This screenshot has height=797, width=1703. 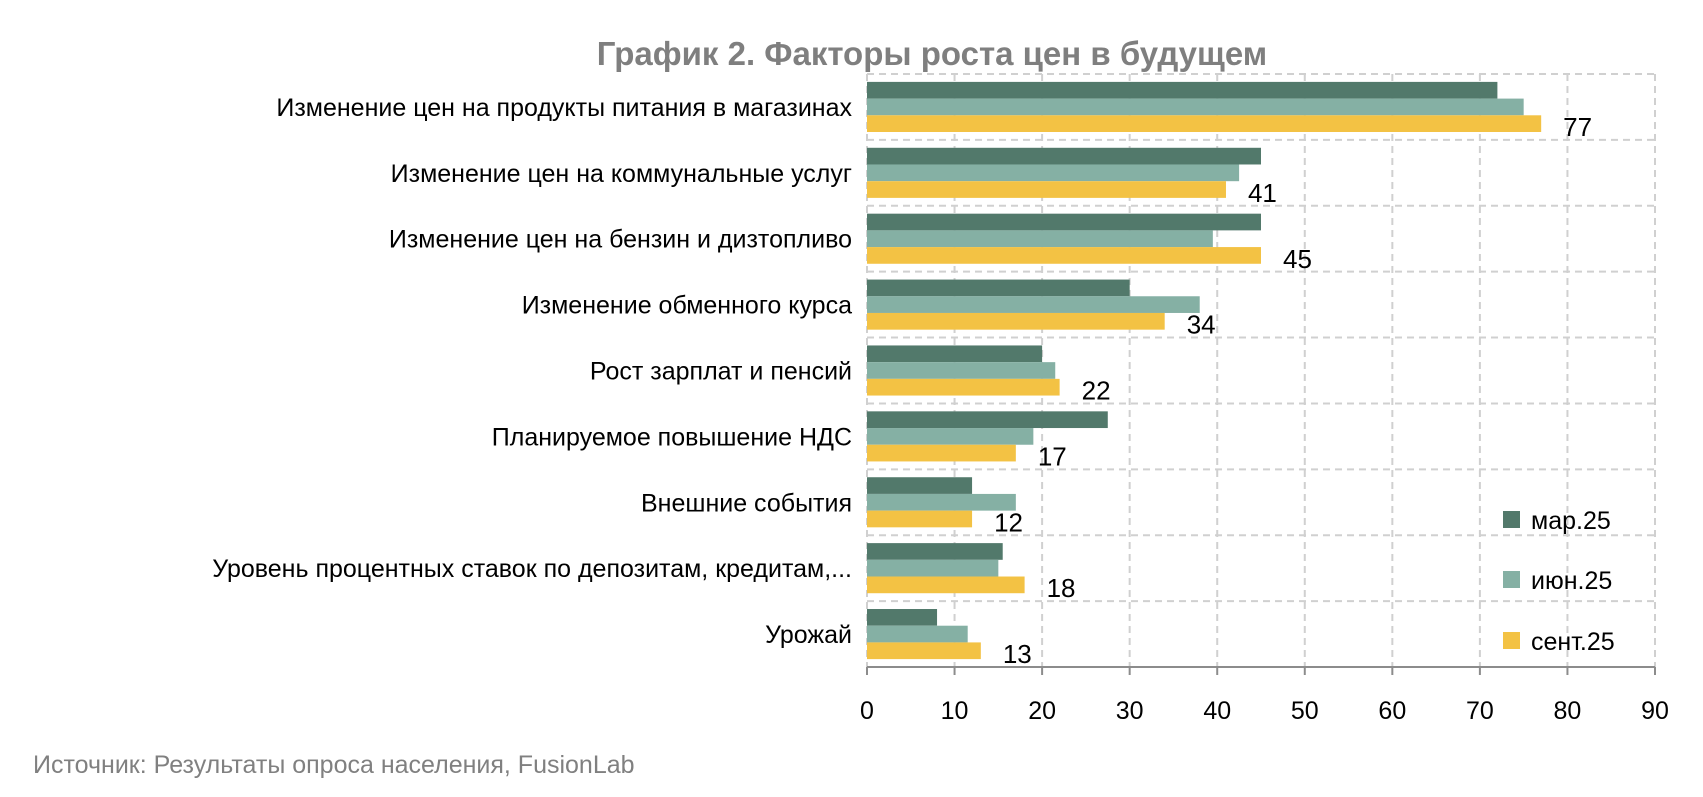 What do you see at coordinates (1017, 654) in the screenshot?
I see `data-label: 13` at bounding box center [1017, 654].